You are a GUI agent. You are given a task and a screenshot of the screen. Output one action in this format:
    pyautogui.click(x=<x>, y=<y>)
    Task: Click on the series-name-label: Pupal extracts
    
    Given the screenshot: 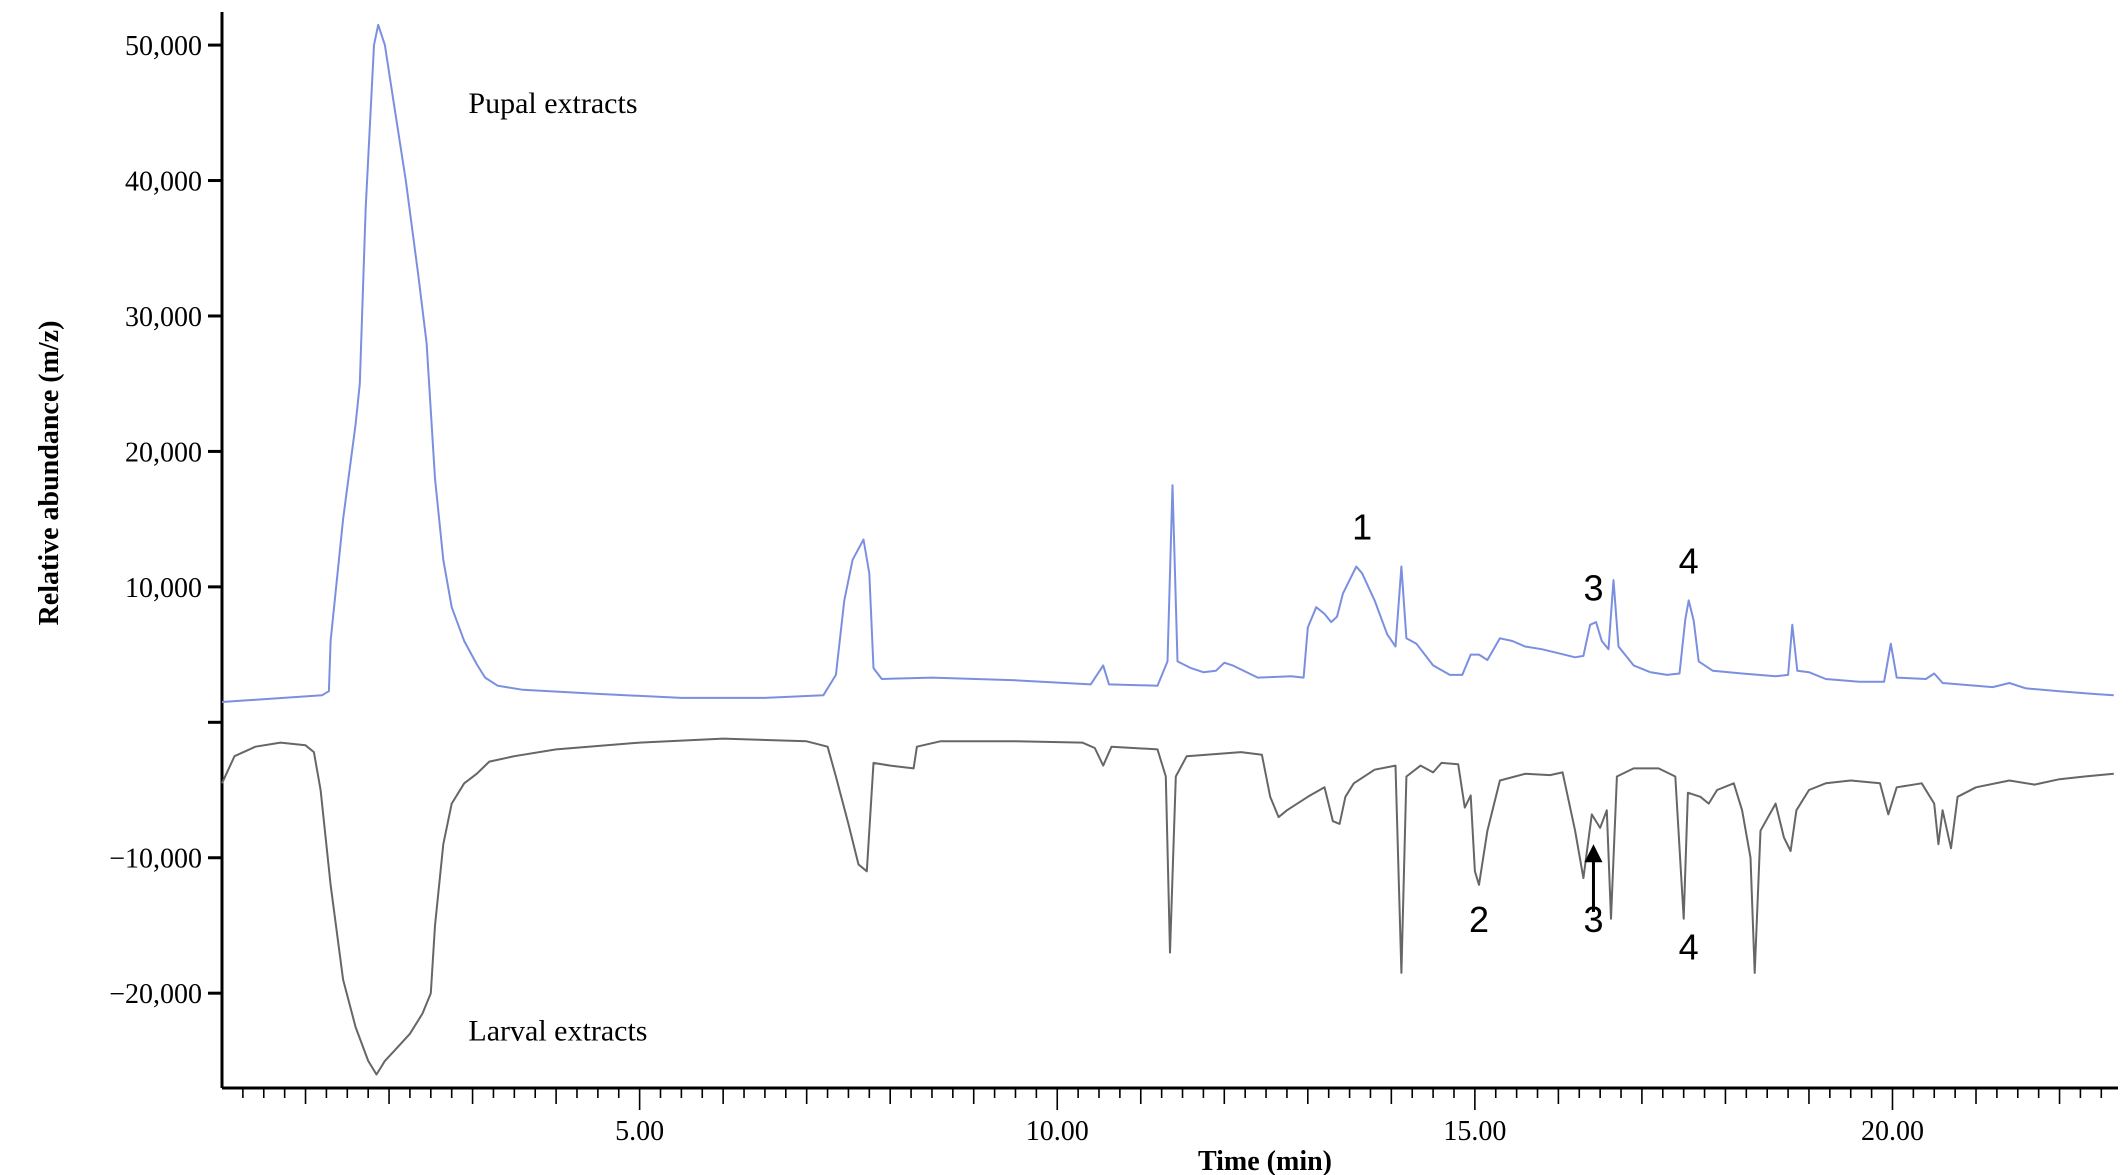 What is the action you would take?
    pyautogui.click(x=552, y=103)
    